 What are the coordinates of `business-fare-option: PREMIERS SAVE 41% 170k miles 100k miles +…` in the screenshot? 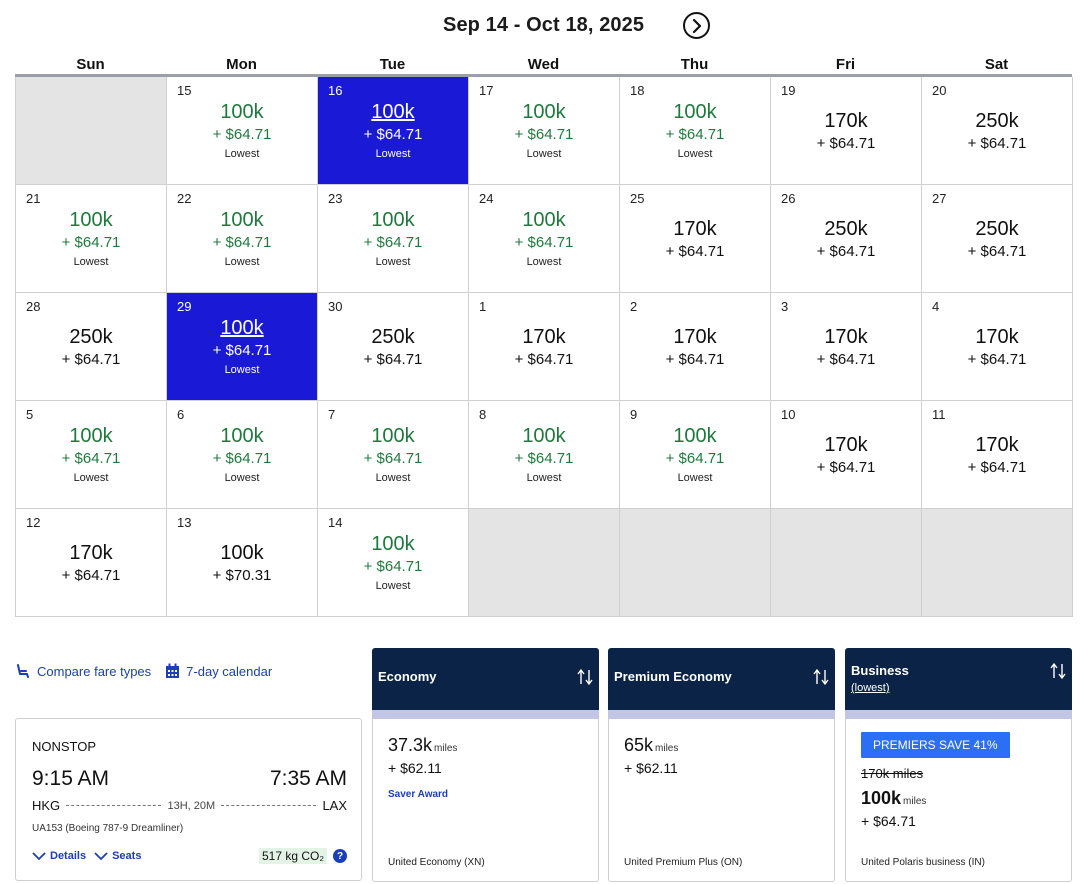 It's located at (958, 800).